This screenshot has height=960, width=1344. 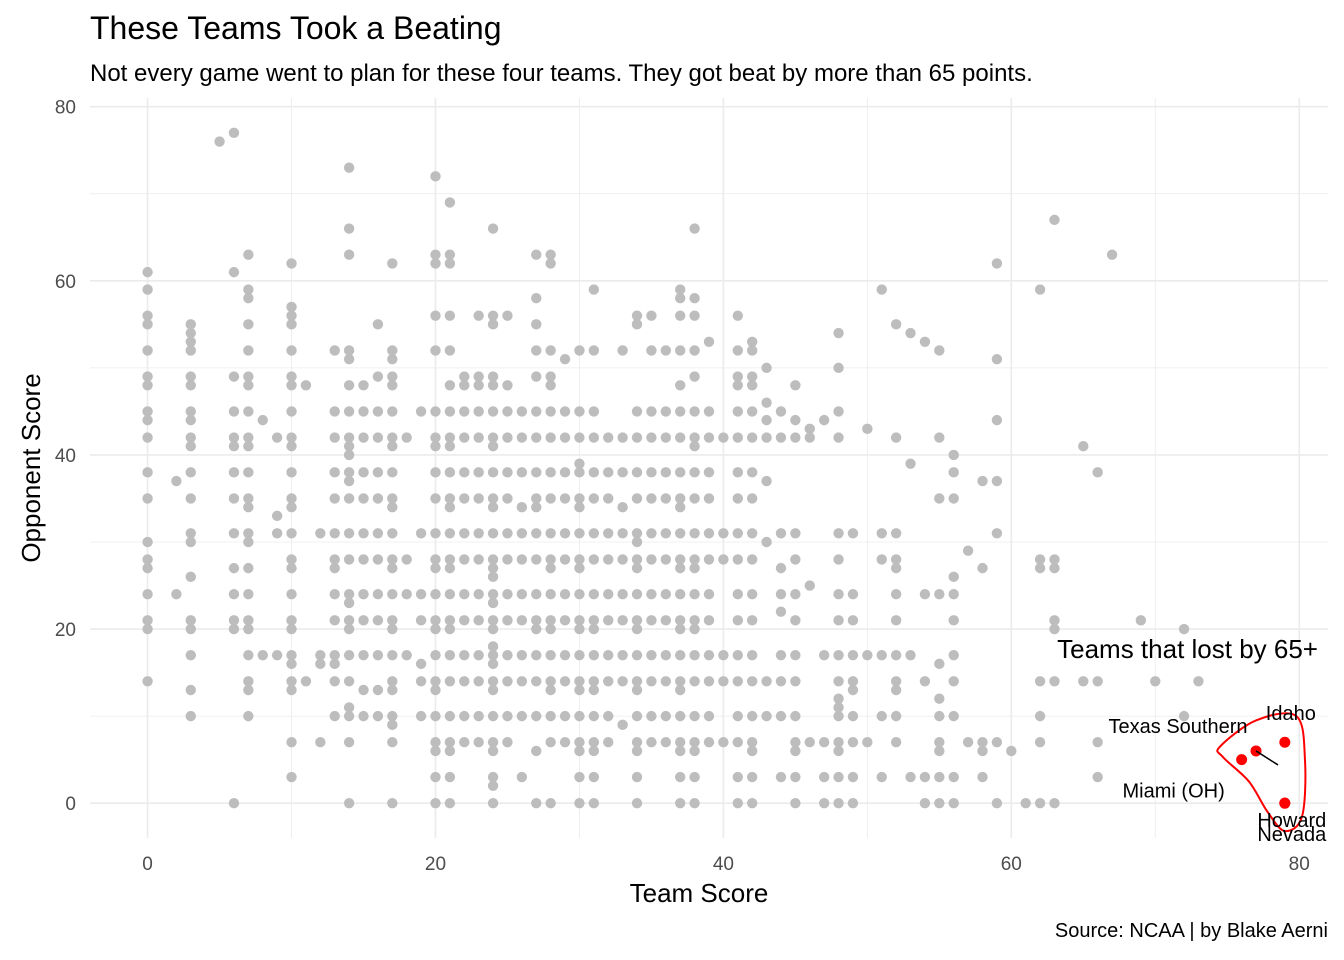 What do you see at coordinates (1299, 864) in the screenshot?
I see `x-tick-label: 80` at bounding box center [1299, 864].